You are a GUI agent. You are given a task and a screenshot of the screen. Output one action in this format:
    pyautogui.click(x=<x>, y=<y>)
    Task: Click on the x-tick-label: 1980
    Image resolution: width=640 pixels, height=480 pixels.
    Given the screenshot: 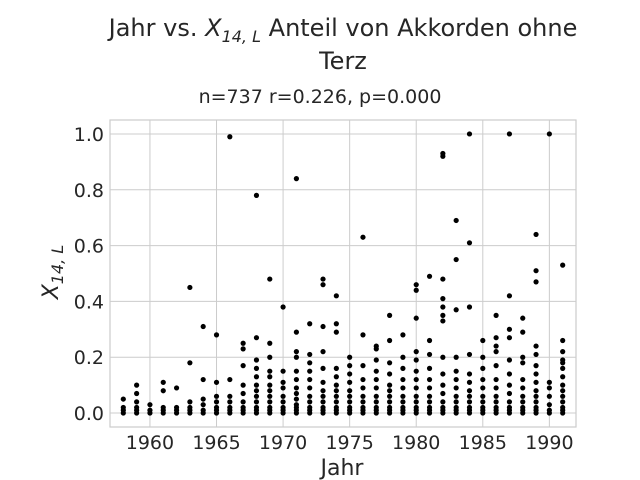 What is the action you would take?
    pyautogui.click(x=416, y=443)
    